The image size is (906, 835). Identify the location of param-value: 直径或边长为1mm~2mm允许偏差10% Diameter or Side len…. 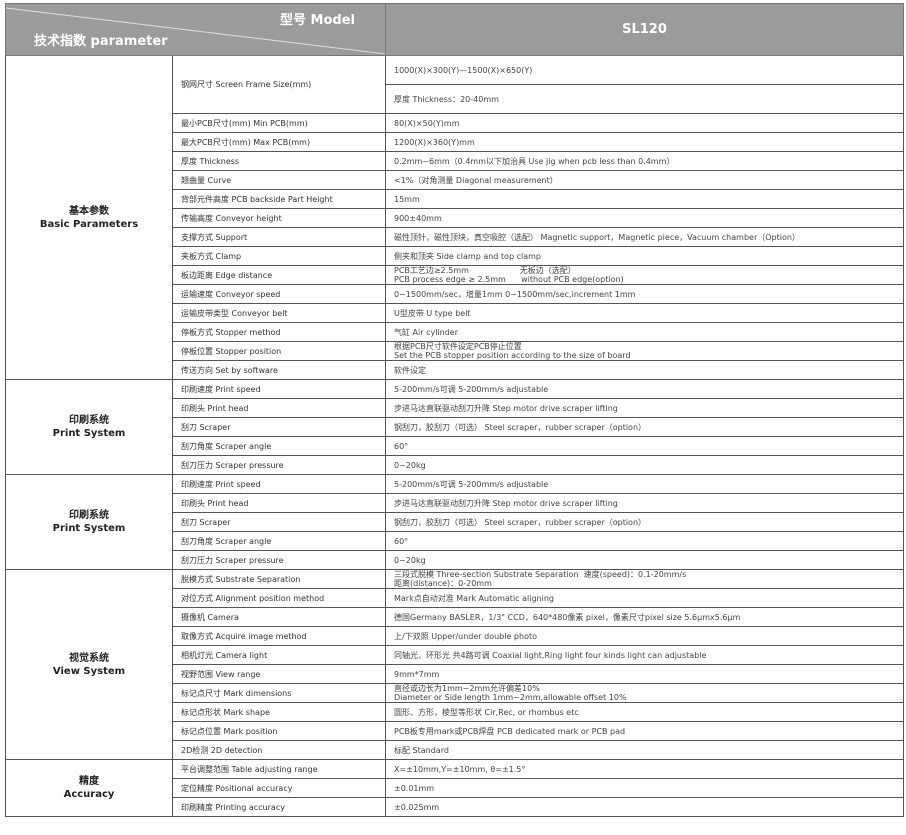
(644, 693).